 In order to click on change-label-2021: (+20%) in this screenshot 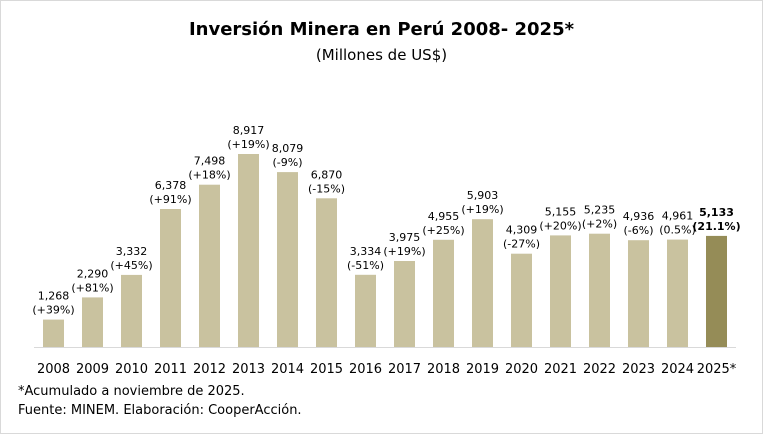, I will do `click(560, 225)`.